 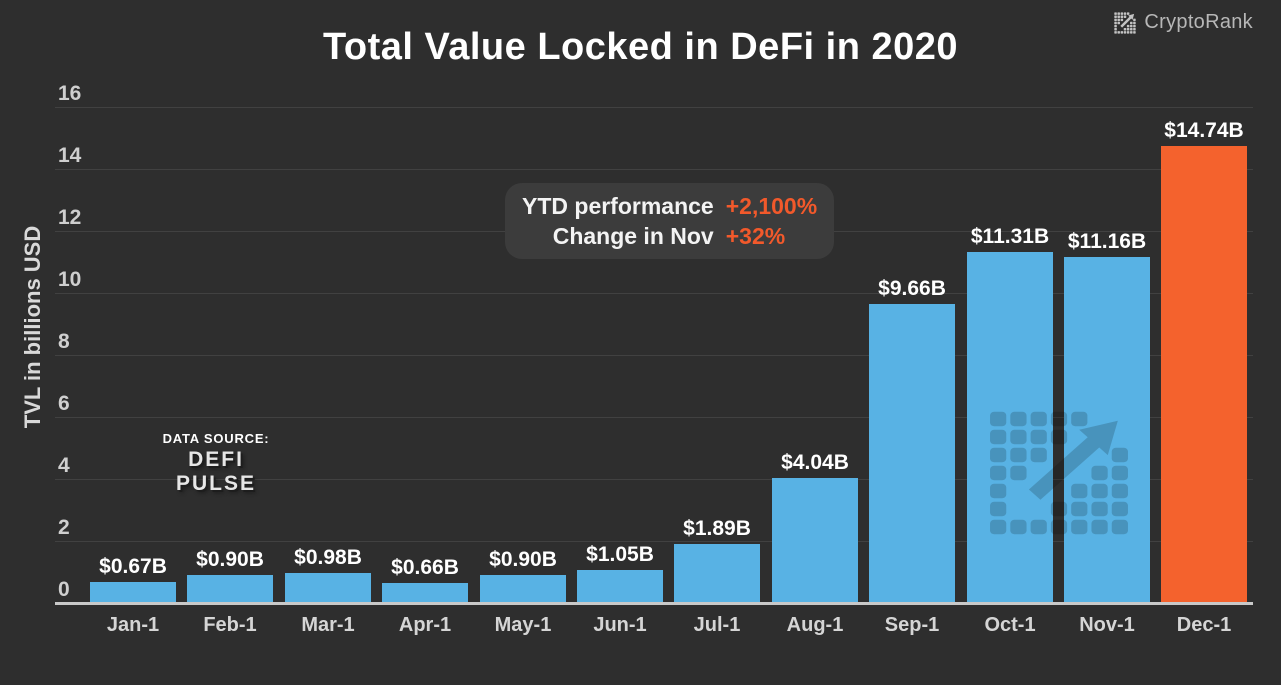 What do you see at coordinates (64, 527) in the screenshot?
I see `y-axis-tick-label: 2` at bounding box center [64, 527].